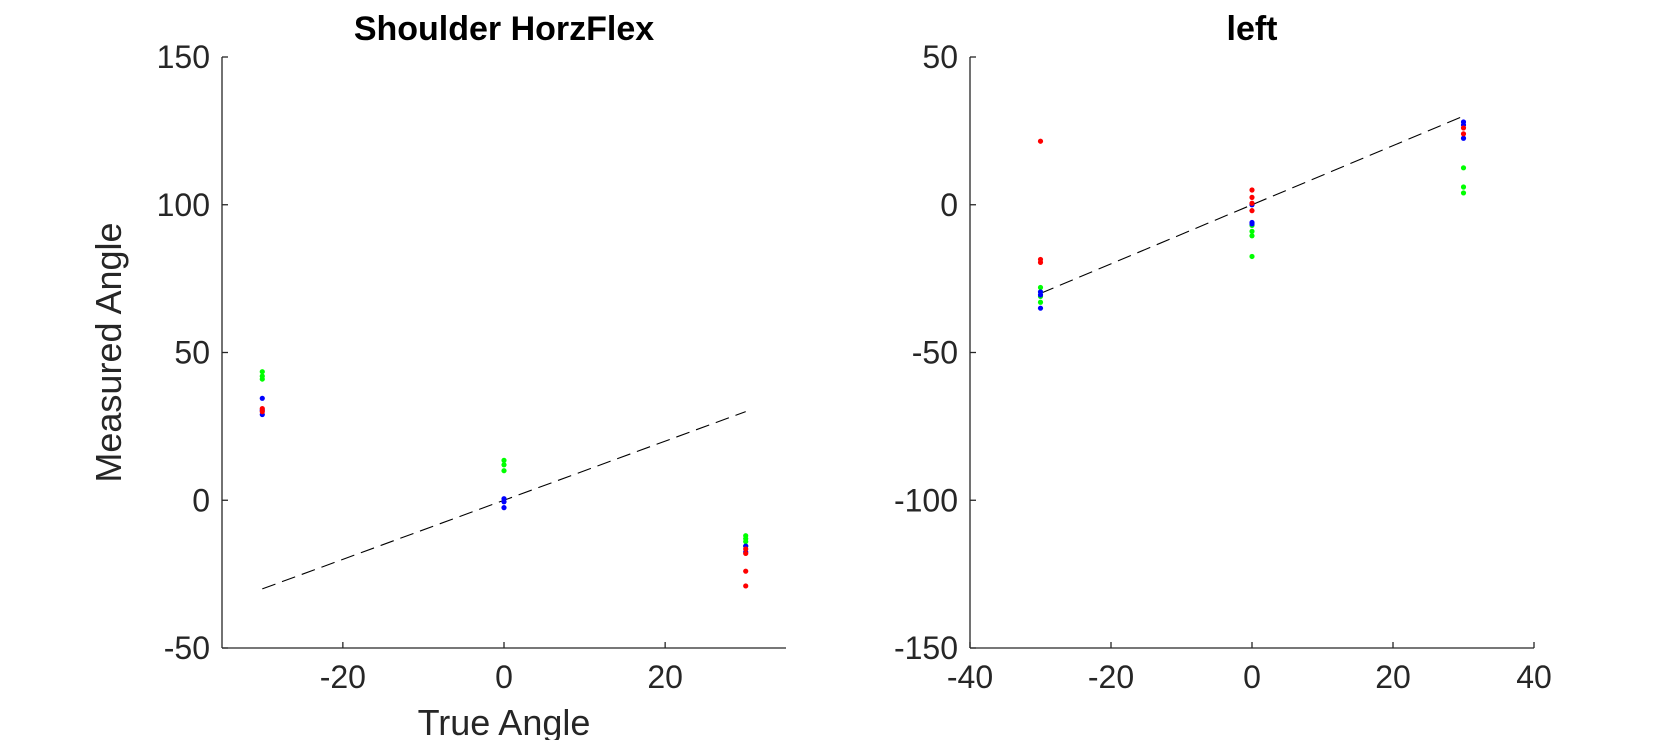 This screenshot has width=1676, height=740. Describe the element at coordinates (1252, 29) in the screenshot. I see `chart-title: left` at that location.